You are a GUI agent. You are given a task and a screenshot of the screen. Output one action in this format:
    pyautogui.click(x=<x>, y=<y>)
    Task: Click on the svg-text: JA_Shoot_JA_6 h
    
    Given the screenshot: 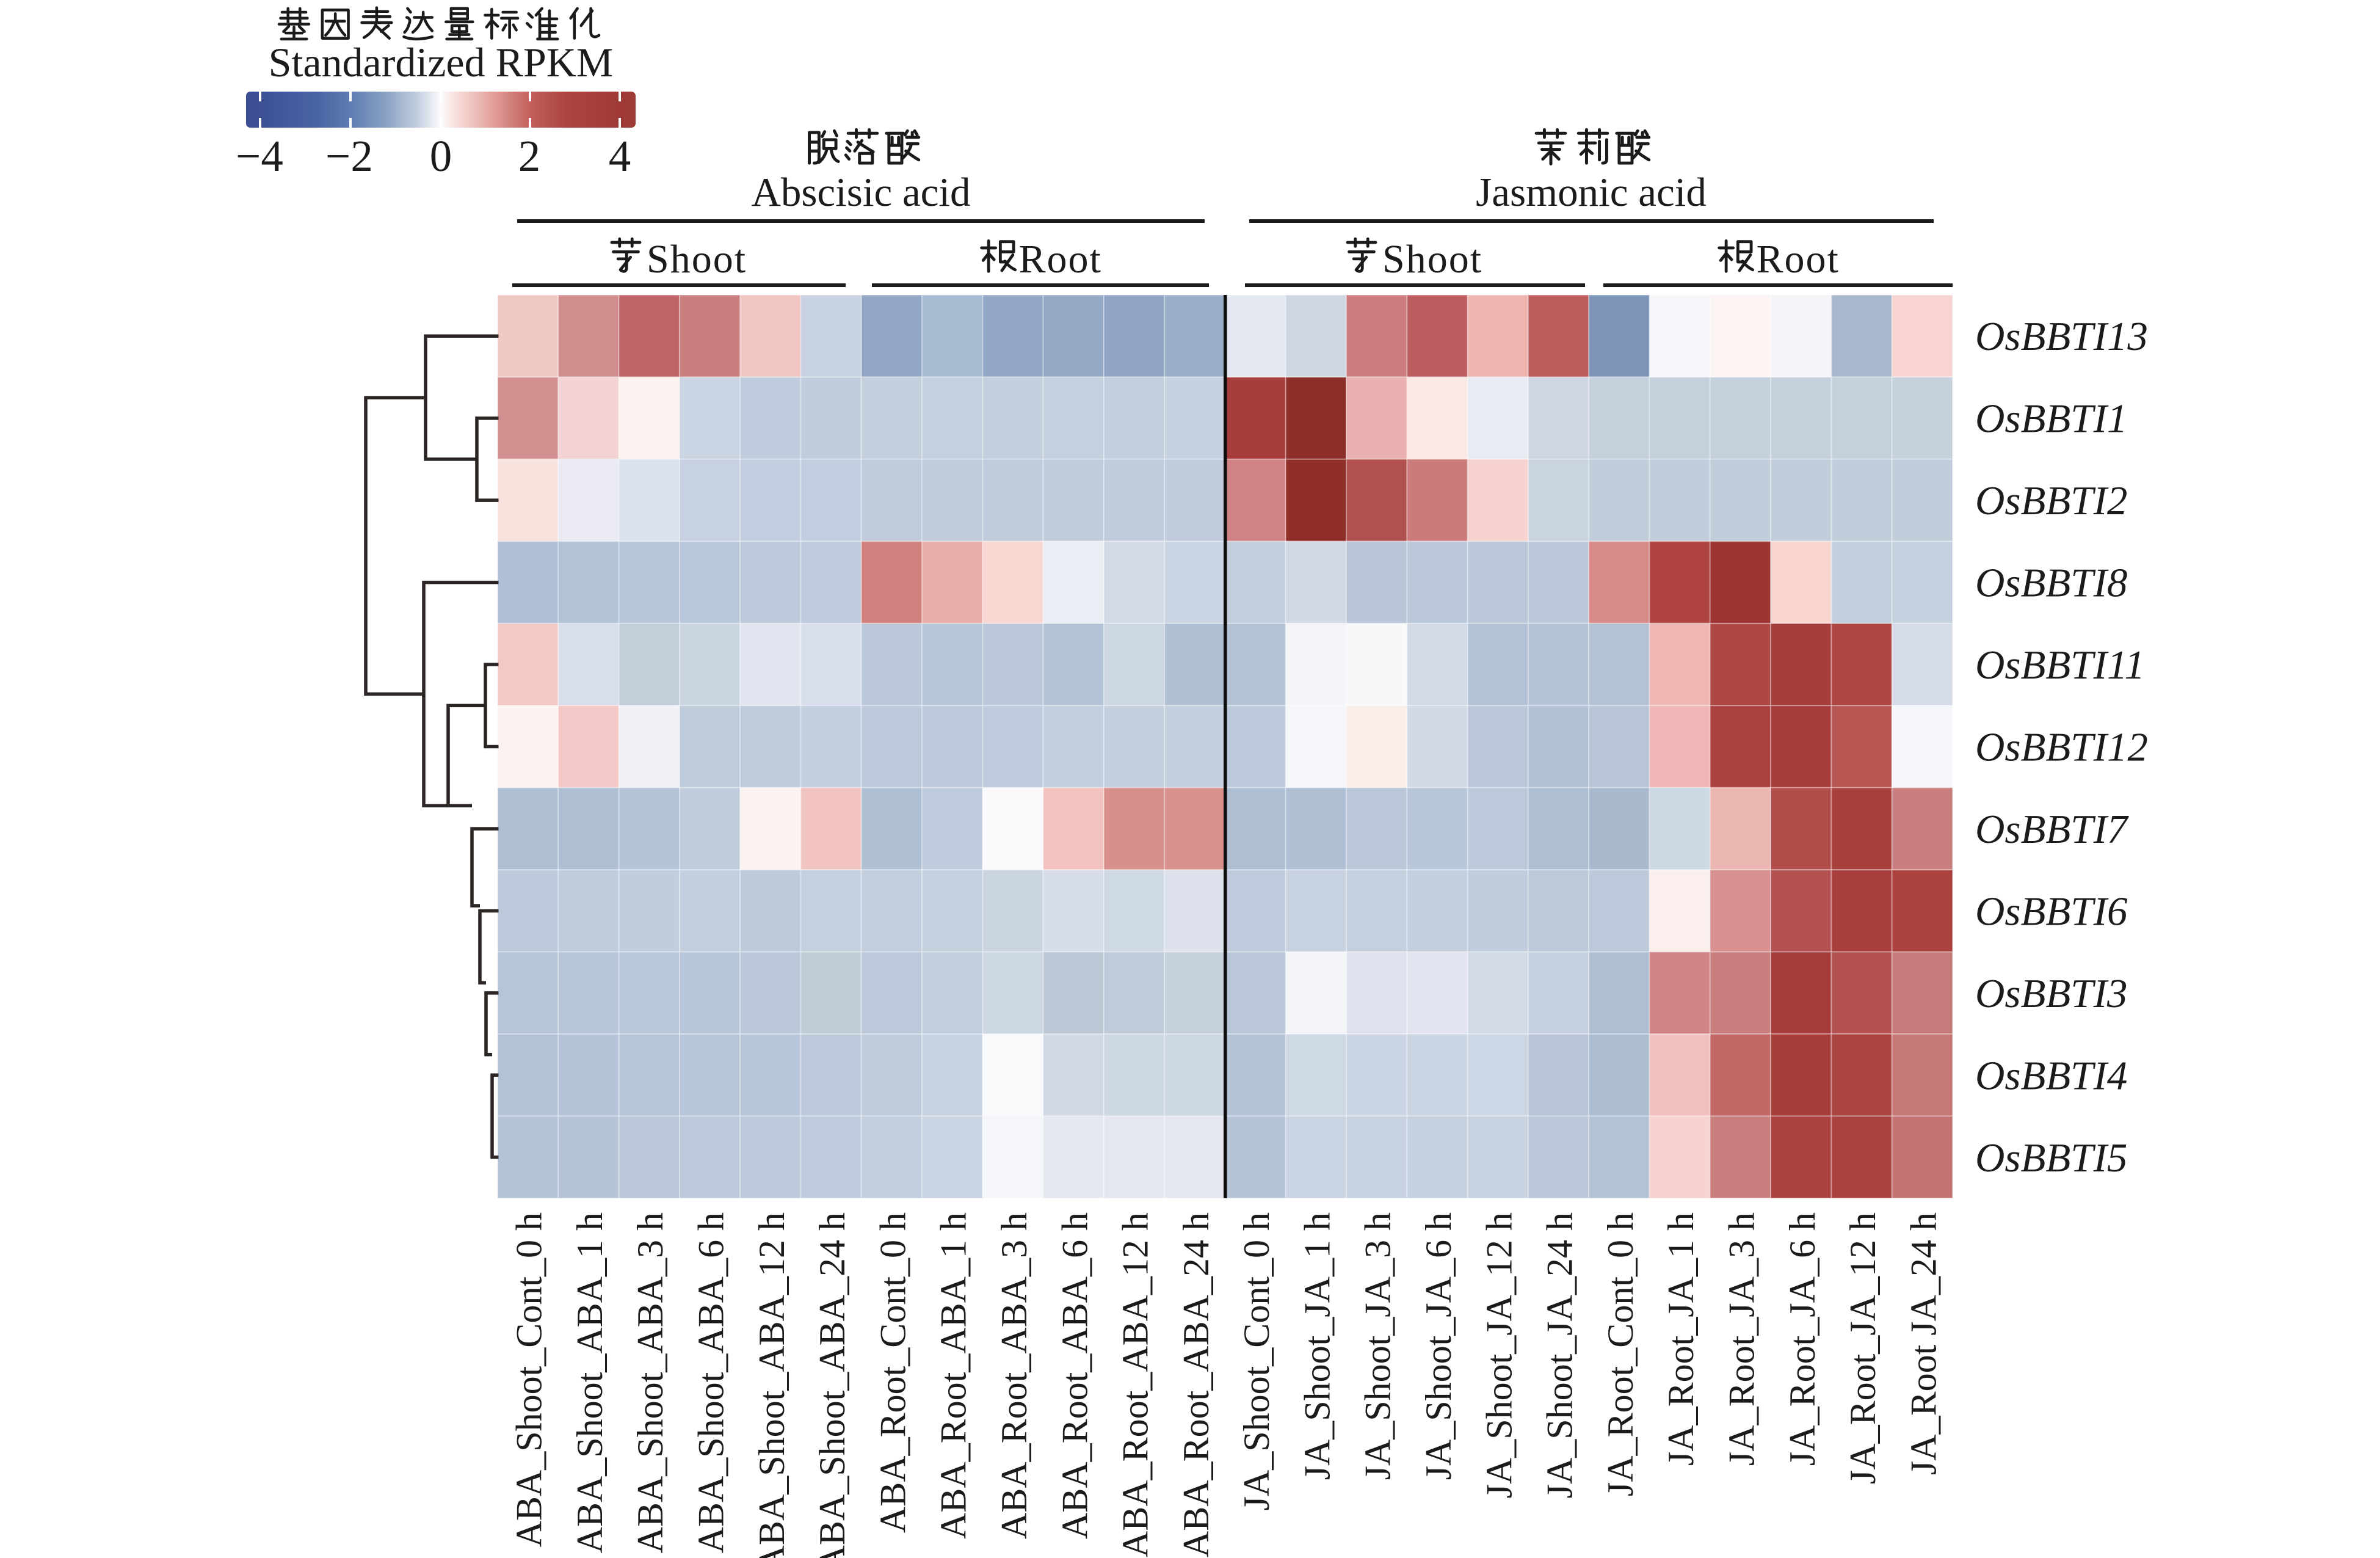 What is the action you would take?
    pyautogui.click(x=1438, y=1346)
    